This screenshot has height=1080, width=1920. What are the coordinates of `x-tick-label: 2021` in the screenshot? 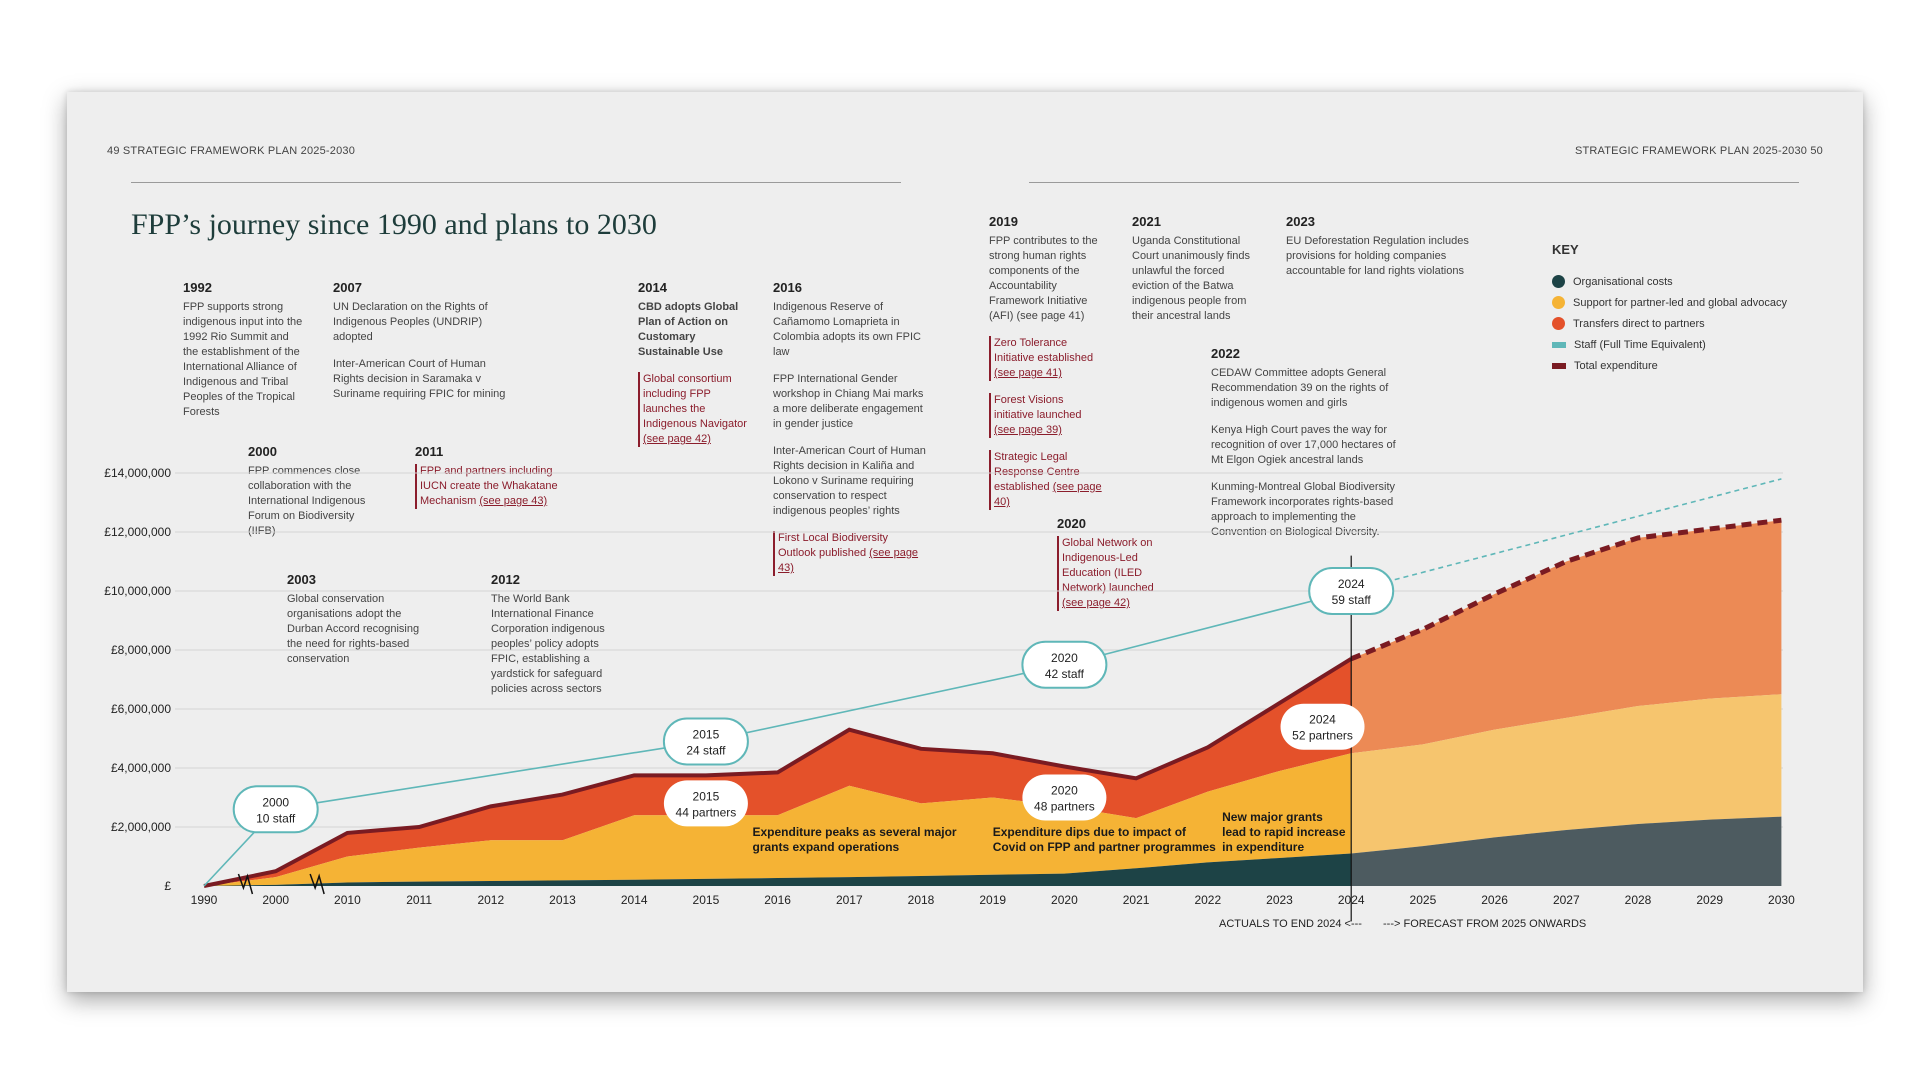 It's located at (1136, 900).